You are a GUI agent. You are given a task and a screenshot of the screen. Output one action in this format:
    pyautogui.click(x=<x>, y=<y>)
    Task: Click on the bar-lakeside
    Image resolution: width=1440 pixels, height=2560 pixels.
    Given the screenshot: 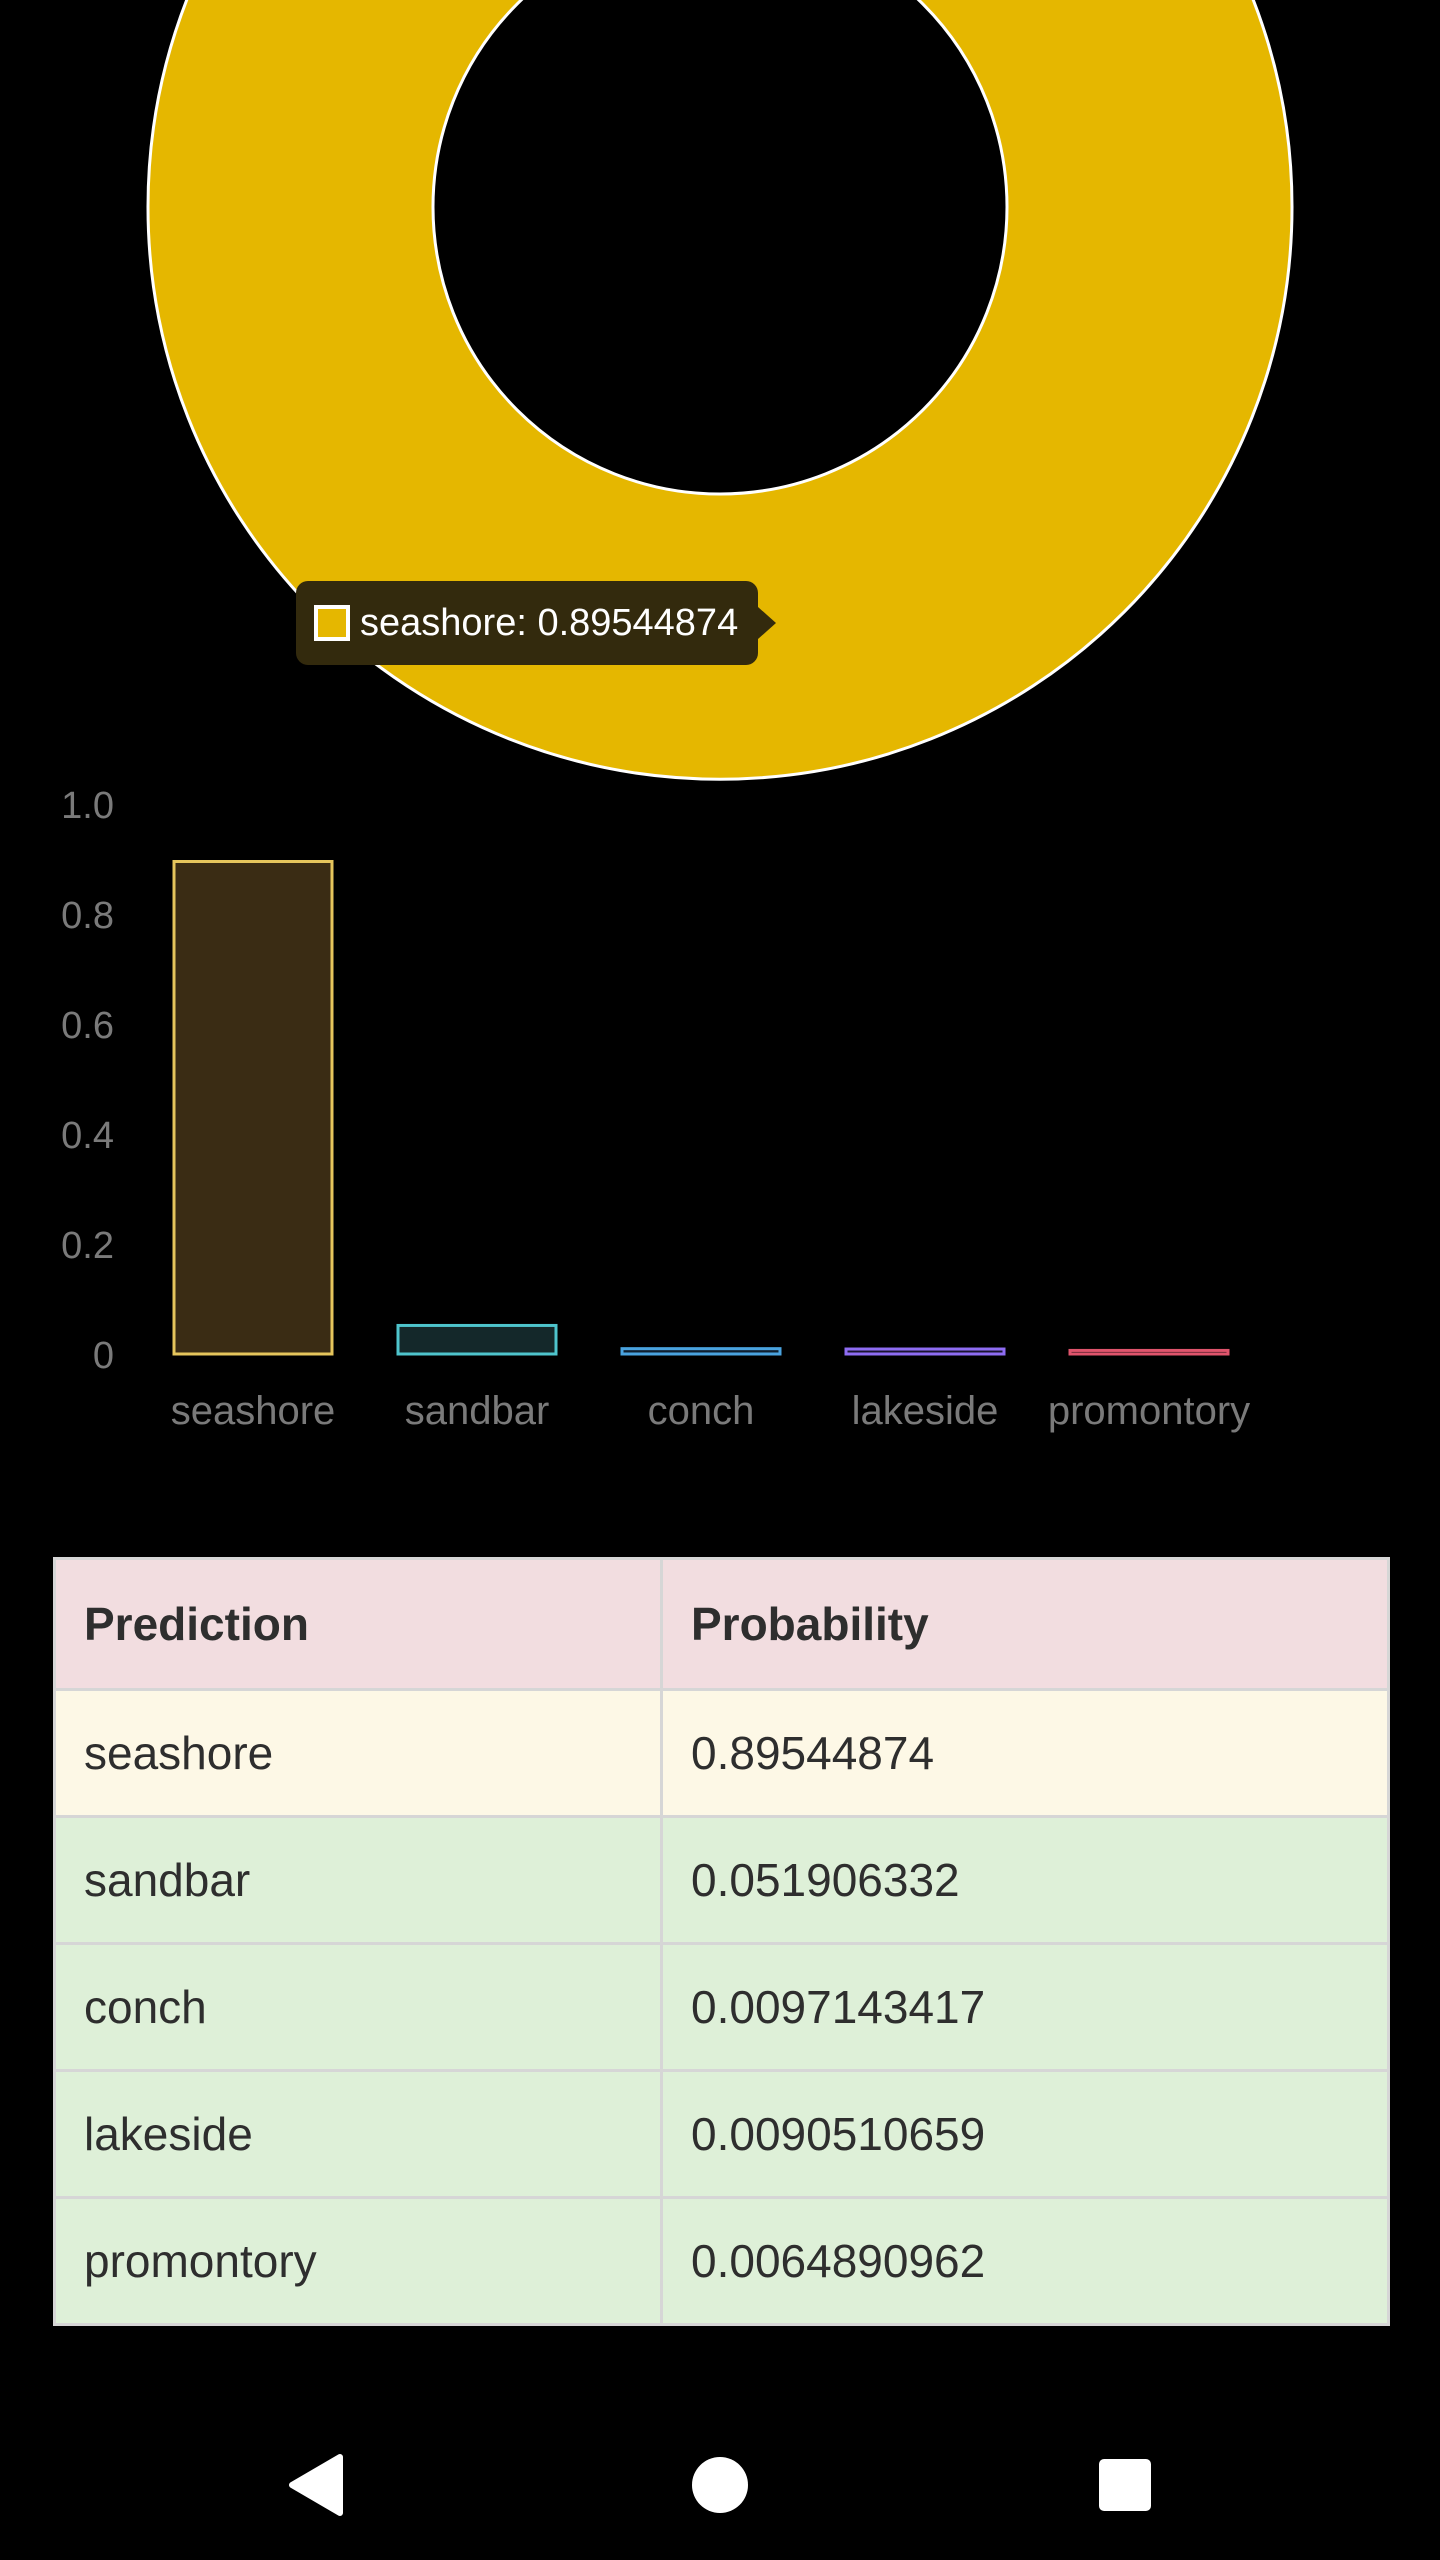 What is the action you would take?
    pyautogui.click(x=925, y=1351)
    